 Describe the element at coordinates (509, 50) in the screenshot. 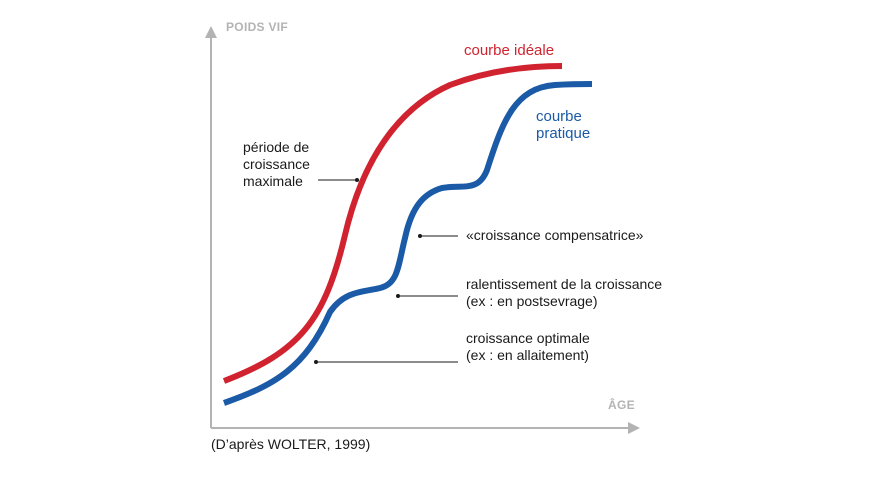

I see `ideal-curve-label: courbe idéale` at that location.